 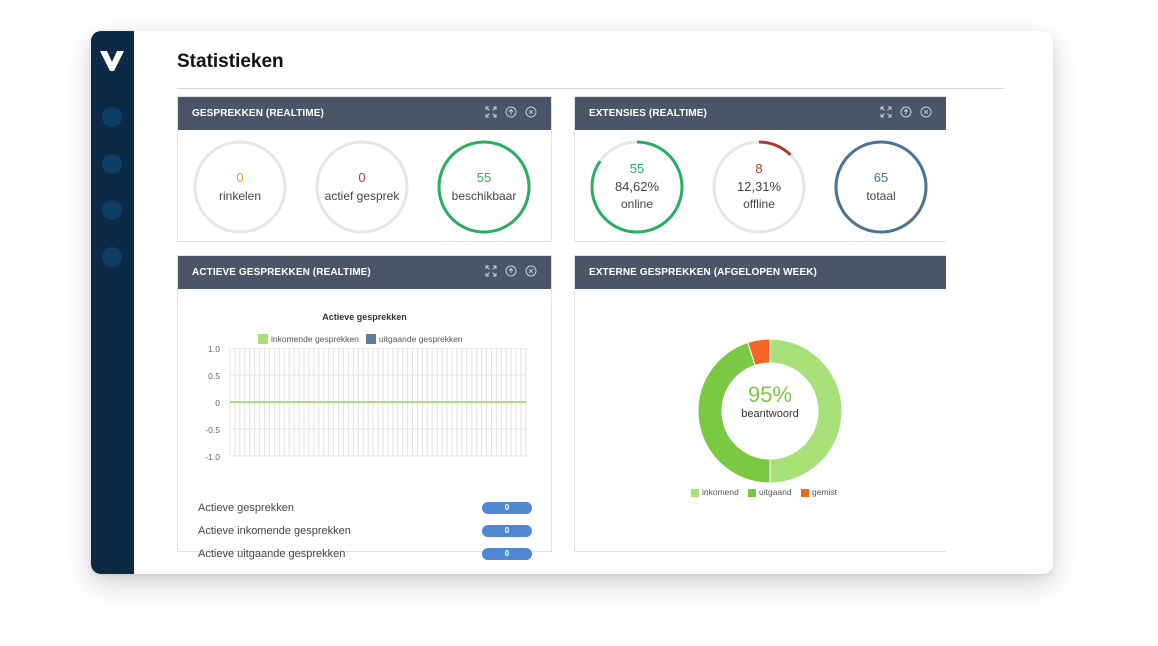 I want to click on stat-value: 8, so click(x=759, y=168).